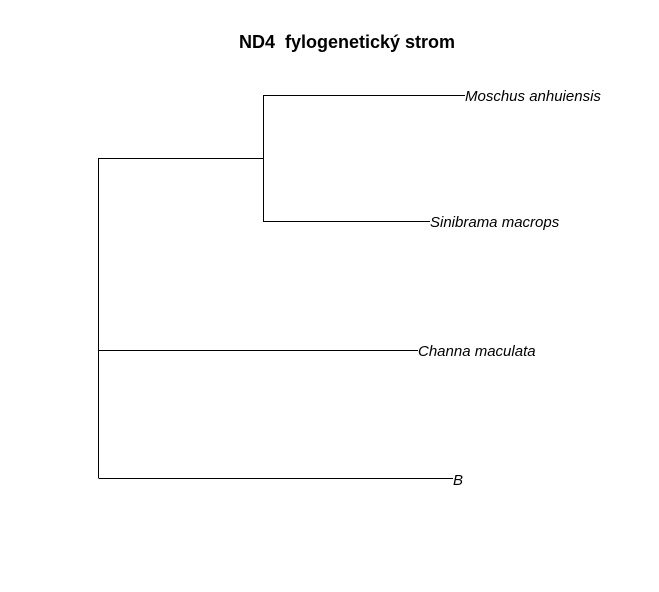  I want to click on tip-label-moschus: Moschus anhuiensis, so click(533, 96).